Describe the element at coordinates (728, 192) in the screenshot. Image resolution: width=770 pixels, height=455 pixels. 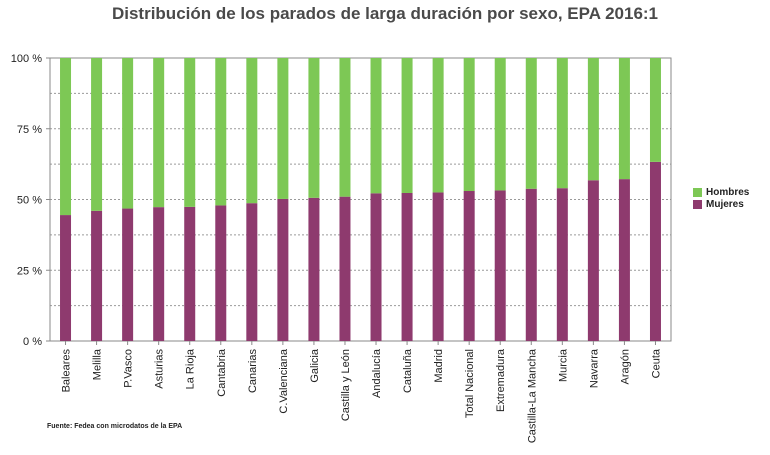
I see `legend-label-hombres: Hombres` at that location.